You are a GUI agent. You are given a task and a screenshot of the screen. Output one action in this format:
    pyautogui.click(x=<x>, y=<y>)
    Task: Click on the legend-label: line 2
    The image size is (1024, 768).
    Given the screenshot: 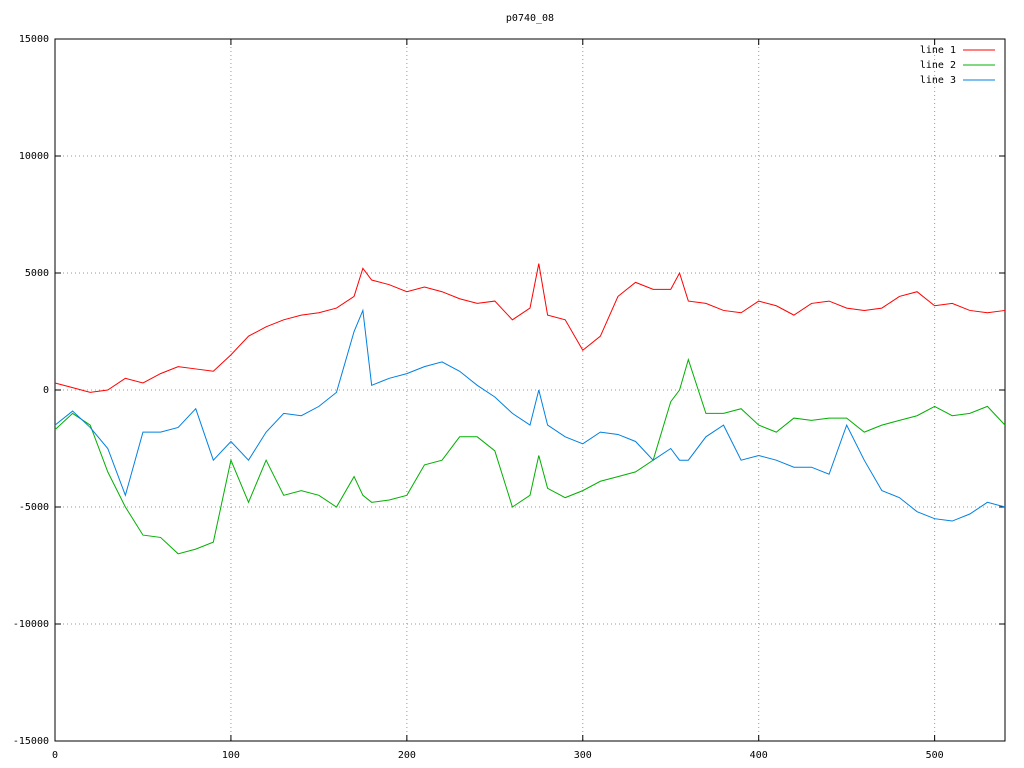 What is the action you would take?
    pyautogui.click(x=938, y=65)
    